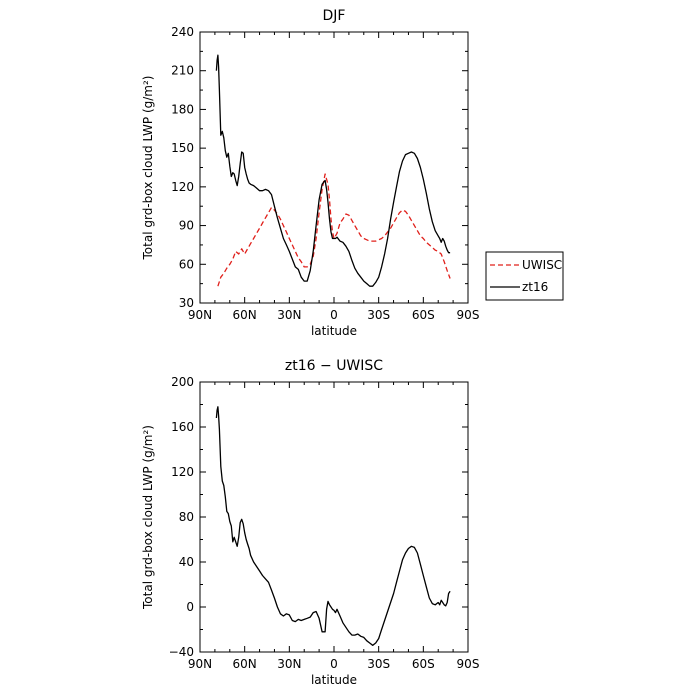  I want to click on y-tick-label: 40, so click(186, 562).